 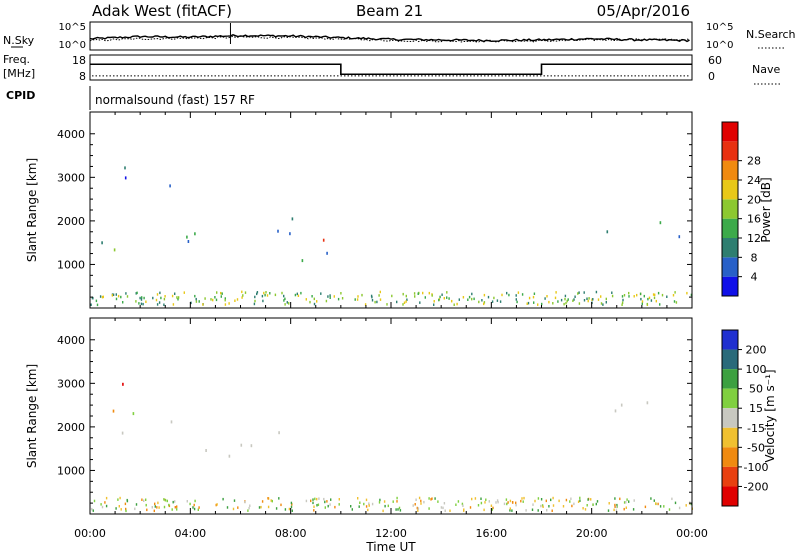 I want to click on colorbar-segment, so click(x=730, y=286).